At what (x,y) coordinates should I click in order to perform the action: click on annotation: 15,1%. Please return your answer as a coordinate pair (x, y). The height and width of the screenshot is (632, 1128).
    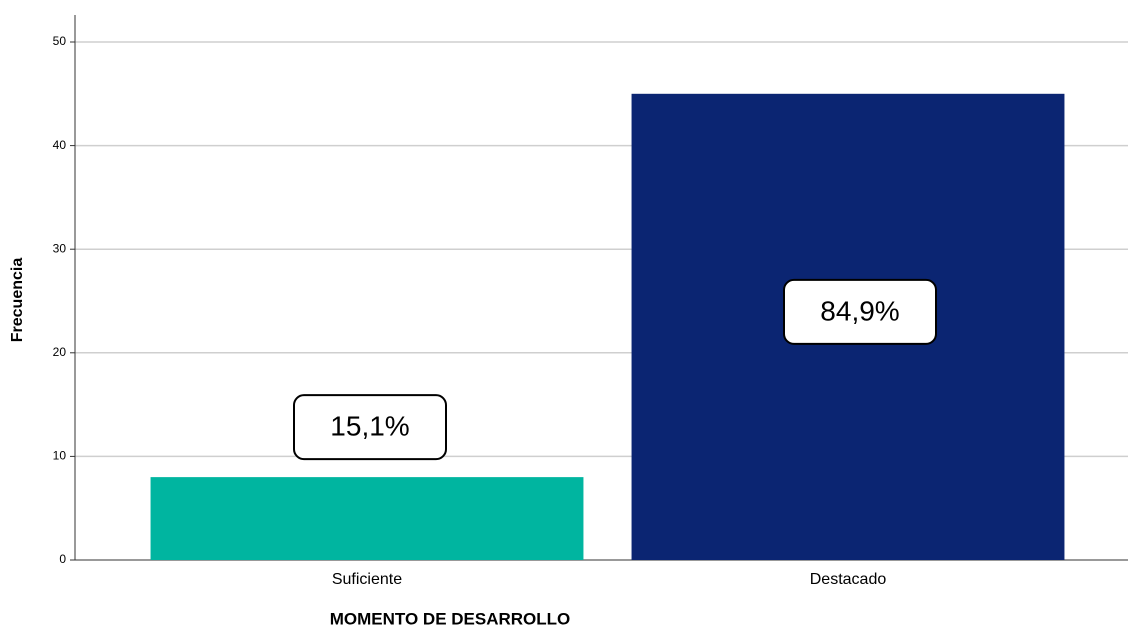
    Looking at the image, I should click on (369, 426).